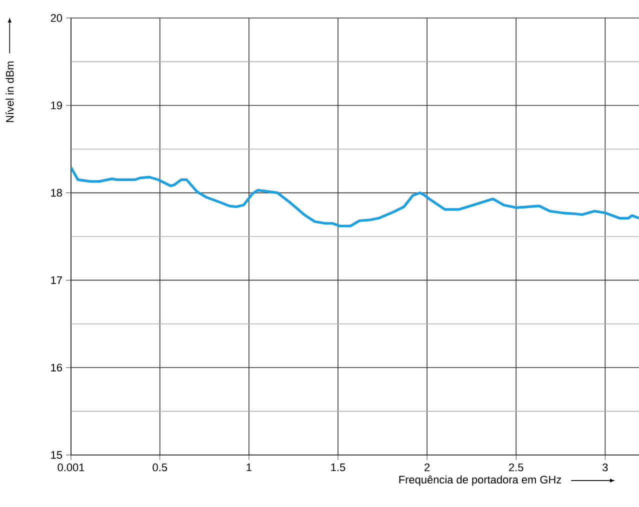 This screenshot has height=507, width=639. What do you see at coordinates (56, 106) in the screenshot?
I see `y-tick-label: 19` at bounding box center [56, 106].